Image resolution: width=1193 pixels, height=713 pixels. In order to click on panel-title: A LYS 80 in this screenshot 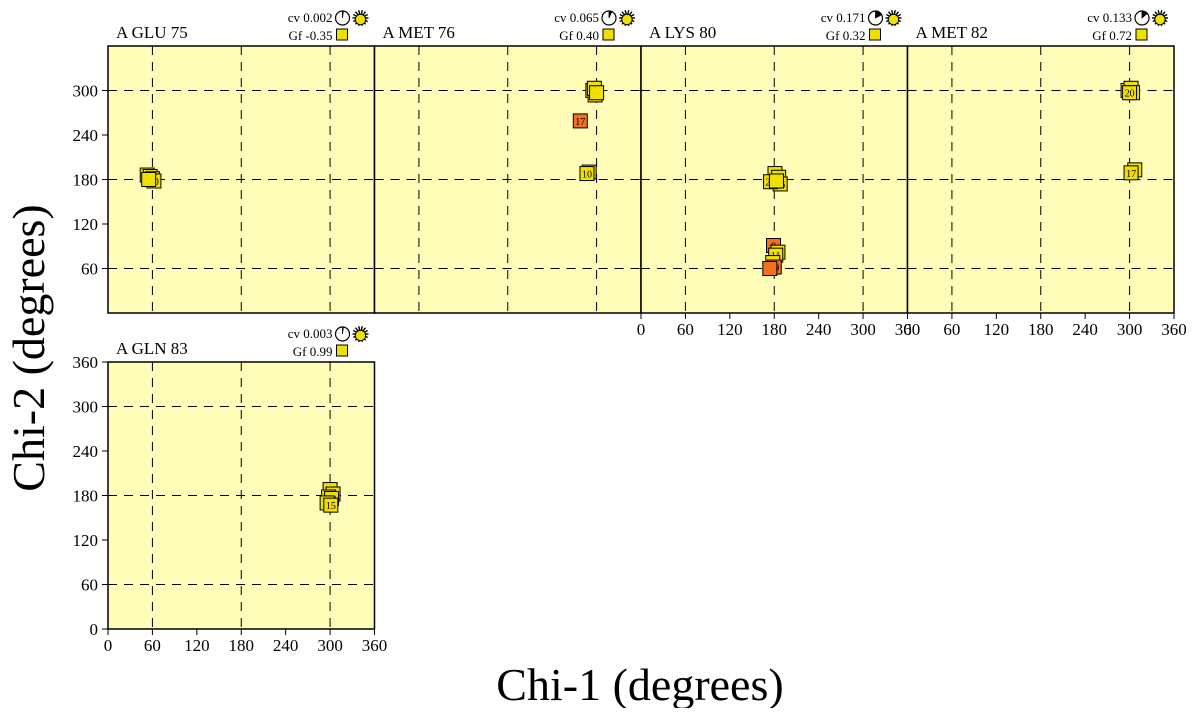, I will do `click(682, 32)`.